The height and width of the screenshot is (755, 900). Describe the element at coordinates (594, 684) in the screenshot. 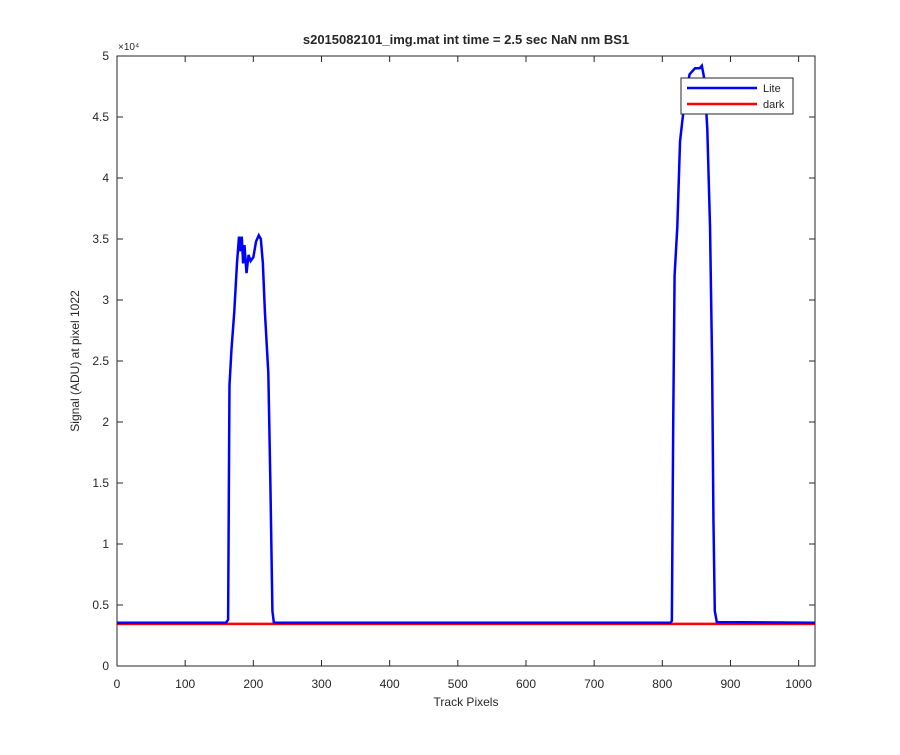

I see `x-tick-label: 700` at that location.